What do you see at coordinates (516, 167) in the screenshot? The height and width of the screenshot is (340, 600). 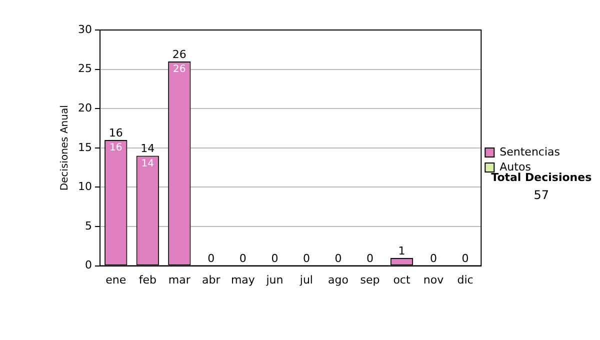 I see `legend-label: Autos` at bounding box center [516, 167].